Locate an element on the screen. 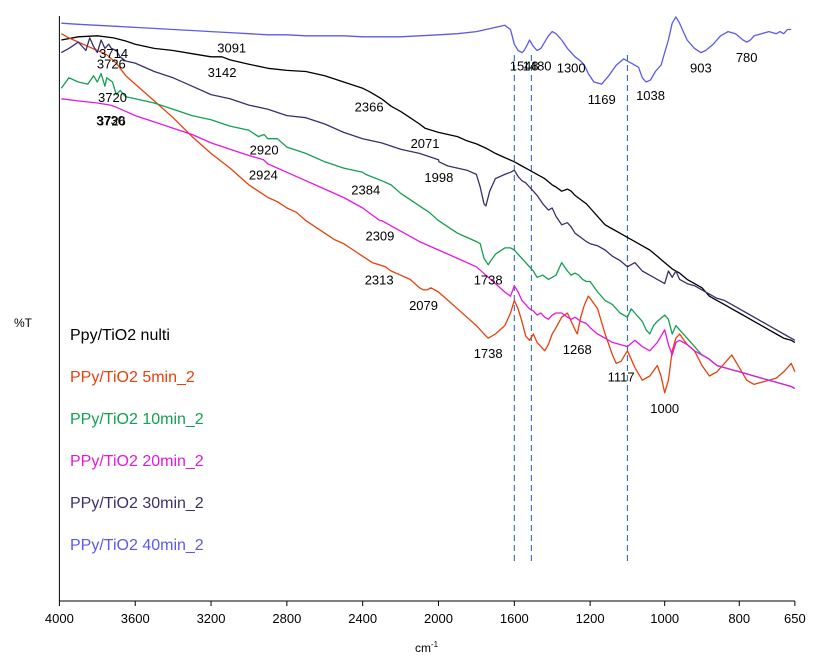 The height and width of the screenshot is (657, 813). x-axis-label: cm-1 is located at coordinates (427, 647).